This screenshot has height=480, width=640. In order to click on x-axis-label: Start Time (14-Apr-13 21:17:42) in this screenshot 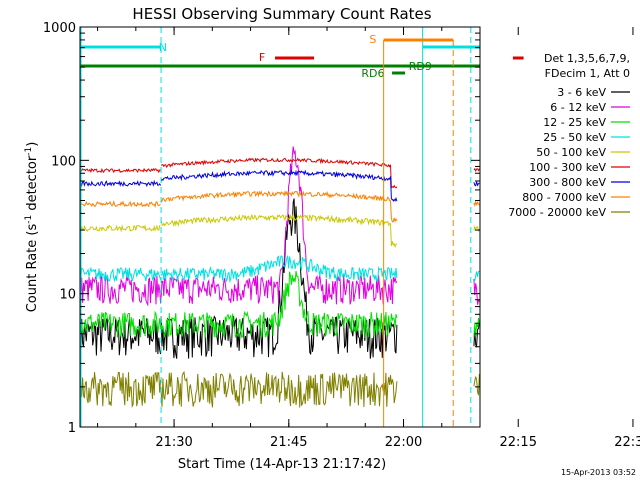, I will do `click(282, 464)`.